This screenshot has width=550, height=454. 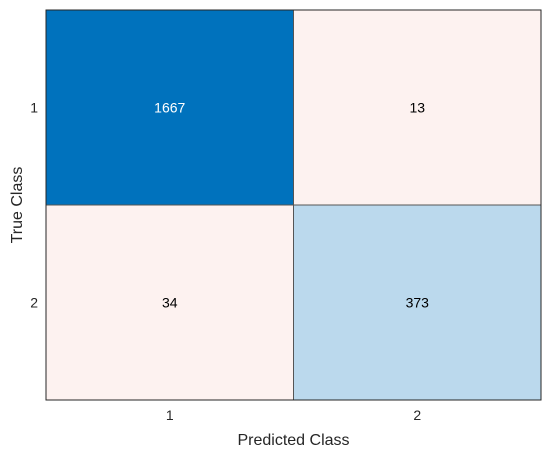 I want to click on cell-value-label-2-1: 34, so click(x=170, y=303).